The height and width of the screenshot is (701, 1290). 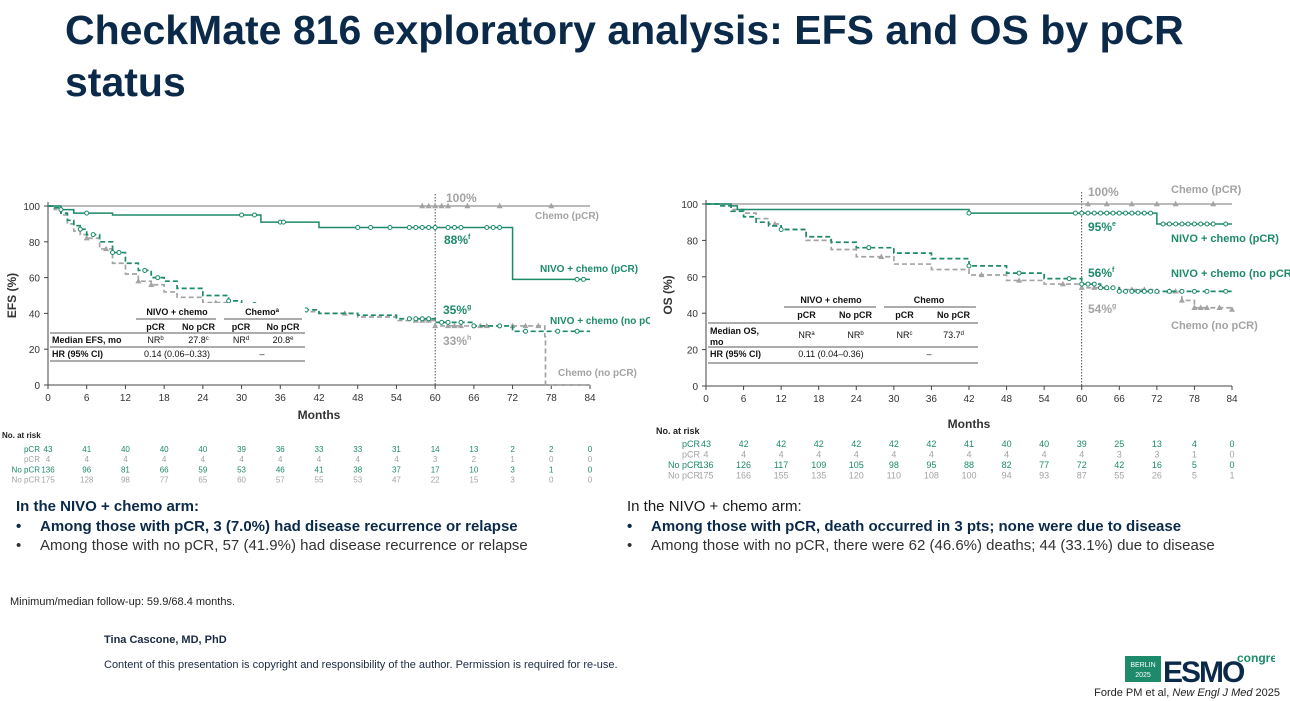 I want to click on efs-at-risk-value: 17, so click(x=435, y=469).